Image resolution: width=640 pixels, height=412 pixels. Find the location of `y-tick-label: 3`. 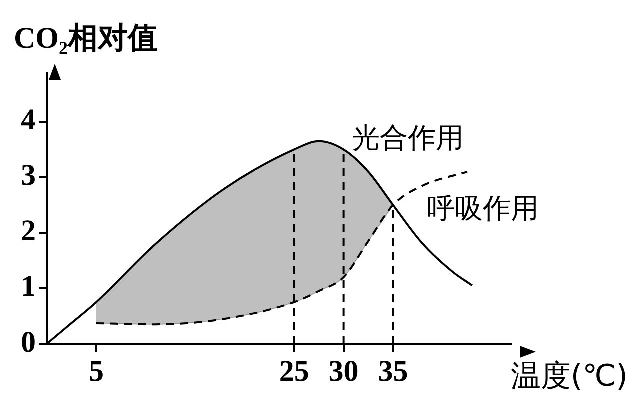

y-tick-label: 3 is located at coordinates (28, 175).